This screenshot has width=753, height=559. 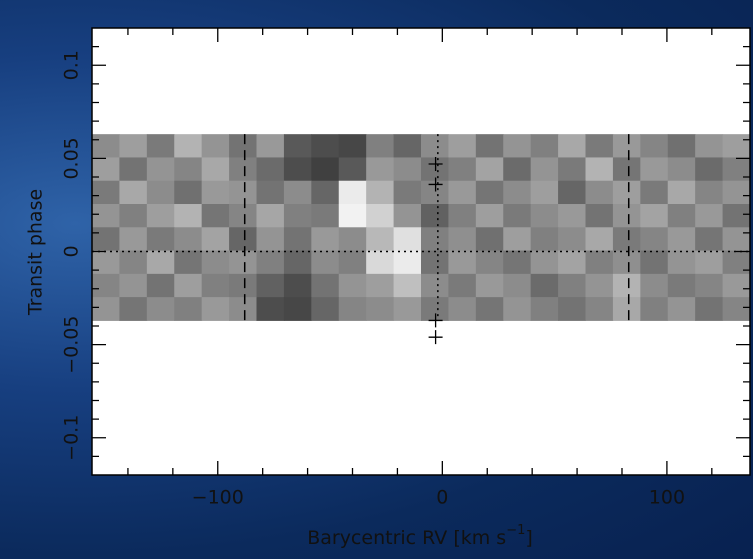 I want to click on y-tick-label: 0, so click(x=72, y=251).